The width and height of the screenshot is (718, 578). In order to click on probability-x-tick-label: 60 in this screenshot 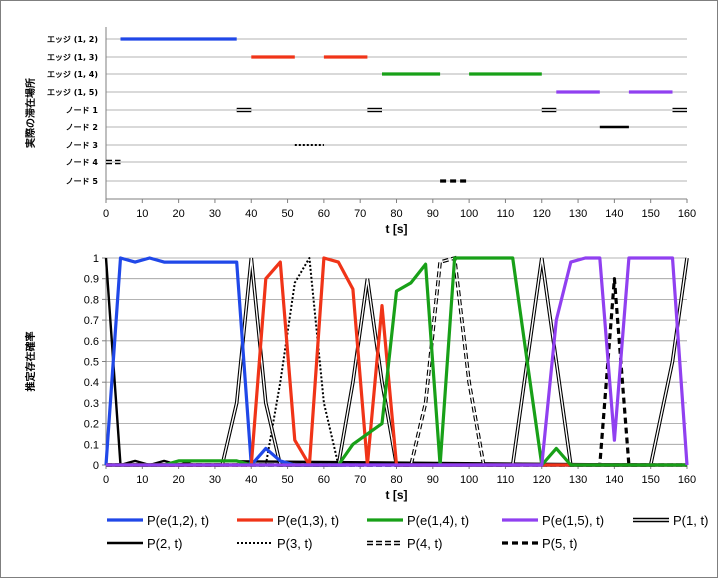, I will do `click(324, 480)`.